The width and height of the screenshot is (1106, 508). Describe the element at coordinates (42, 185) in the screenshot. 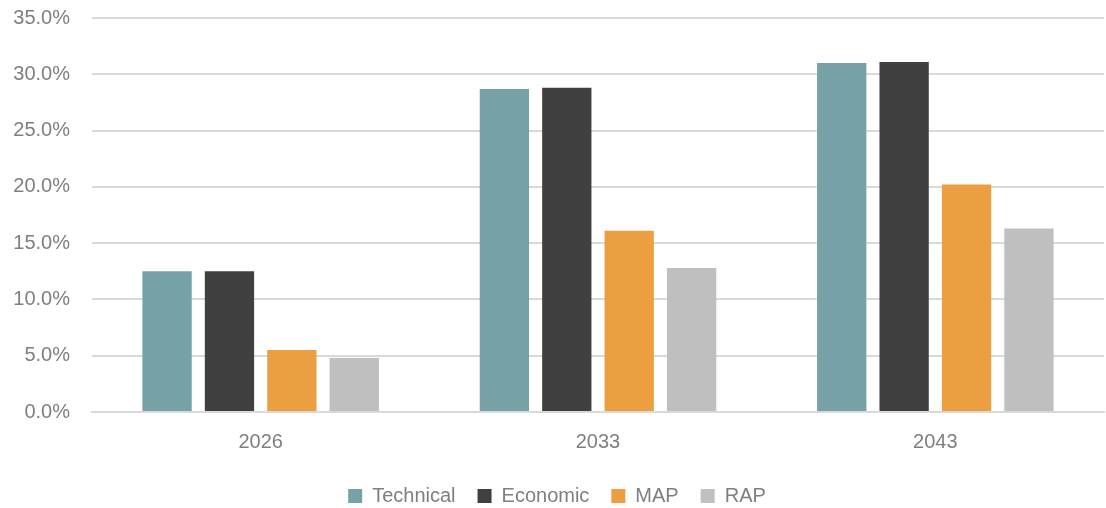

I see `y-tick-label: 20.0%` at that location.